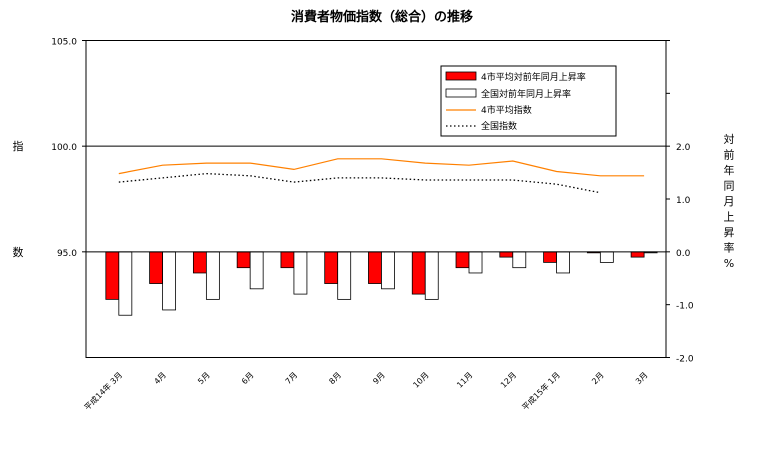  I want to click on x-tick-label-2: 4月, so click(160, 379).